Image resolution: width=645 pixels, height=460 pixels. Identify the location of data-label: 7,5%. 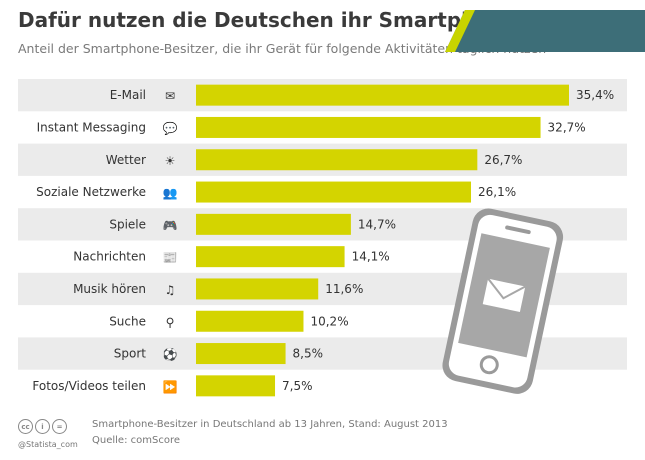
(297, 386).